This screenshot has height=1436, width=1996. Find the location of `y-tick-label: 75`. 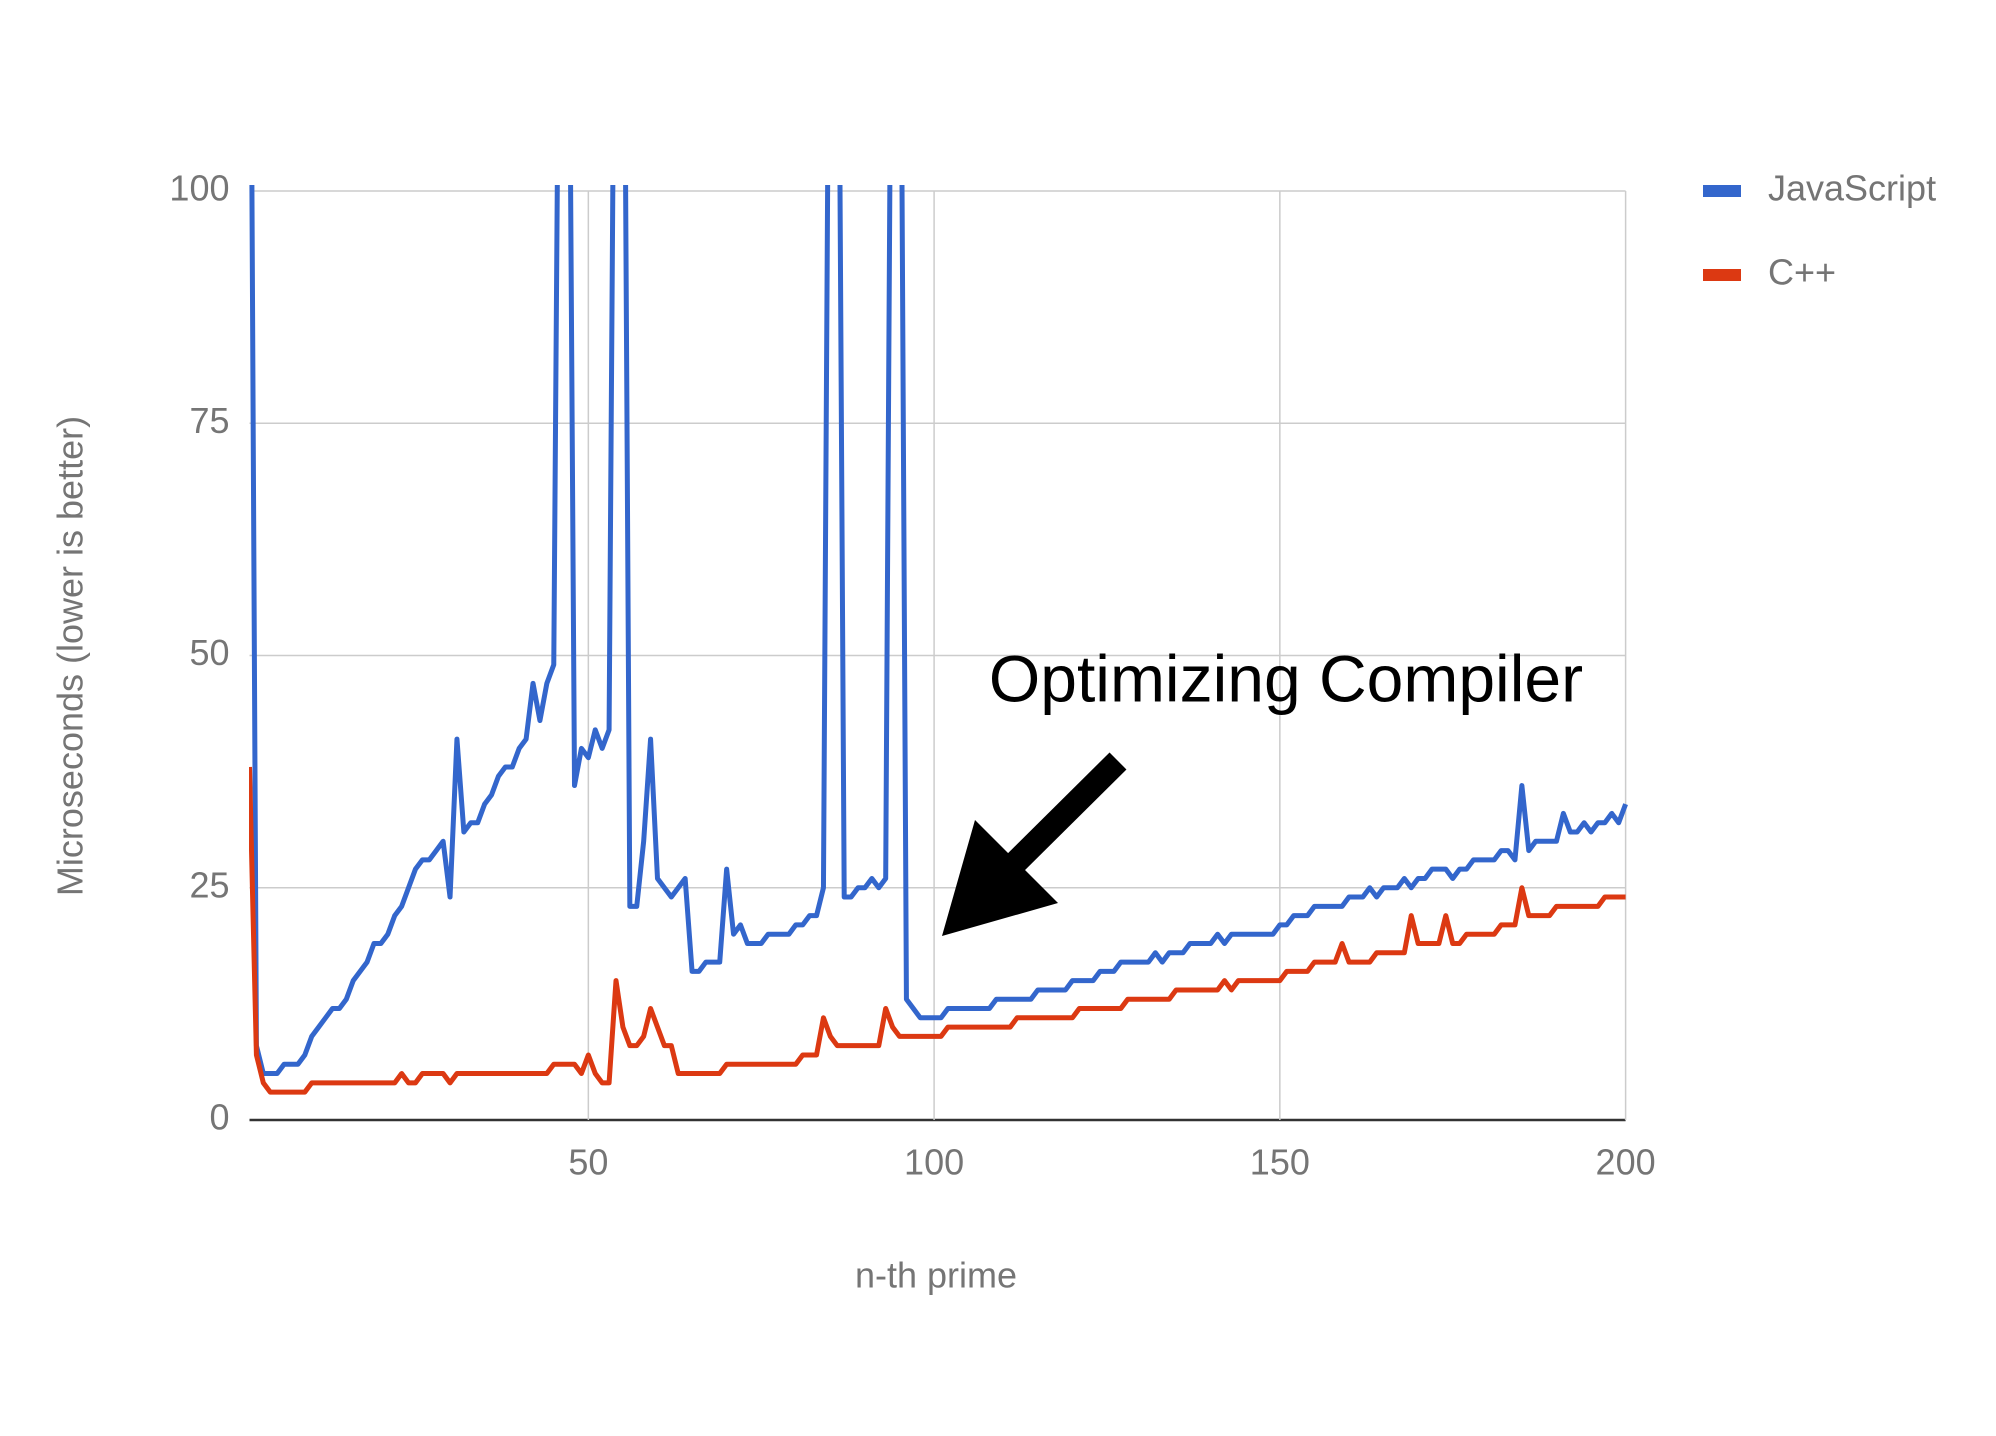

y-tick-label: 75 is located at coordinates (209, 420).